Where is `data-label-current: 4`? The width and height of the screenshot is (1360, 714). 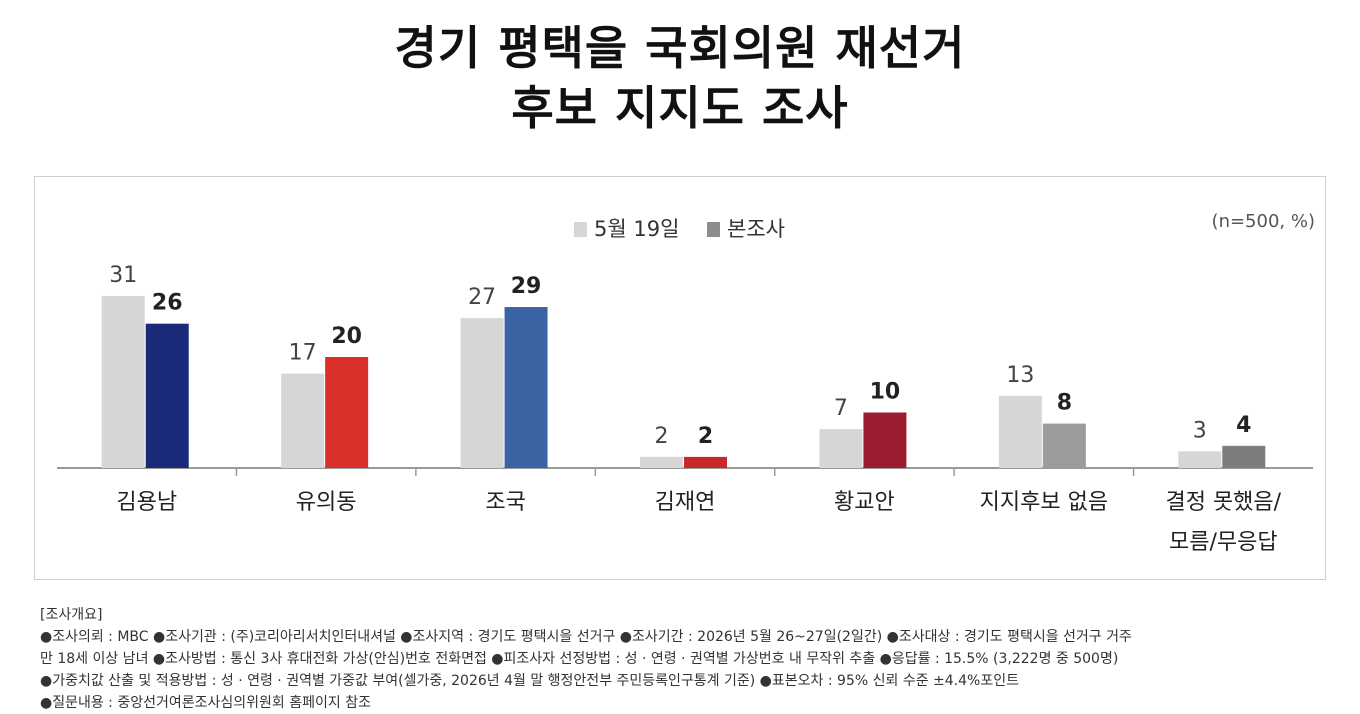 data-label-current: 4 is located at coordinates (1243, 425).